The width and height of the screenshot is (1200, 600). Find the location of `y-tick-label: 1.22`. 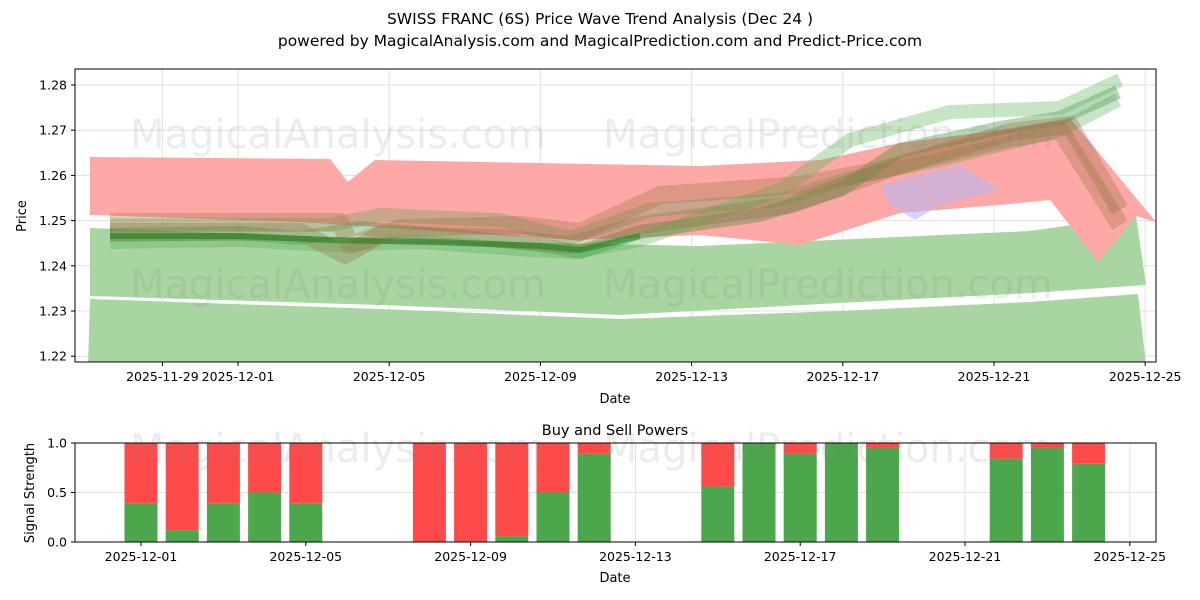

y-tick-label: 1.22 is located at coordinates (53, 356).